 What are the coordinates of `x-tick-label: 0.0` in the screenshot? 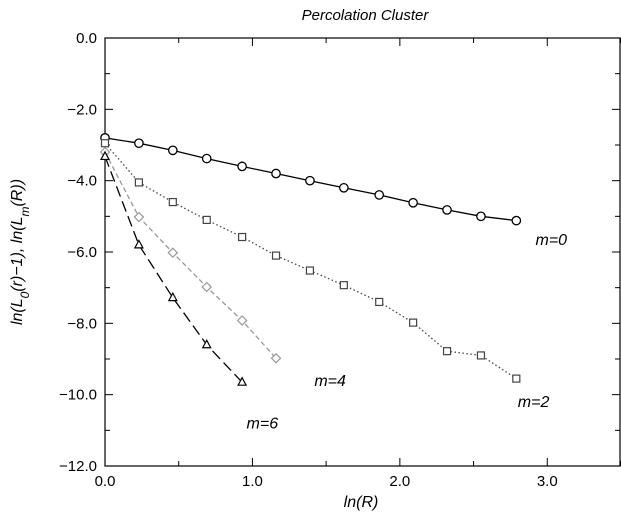 It's located at (105, 481).